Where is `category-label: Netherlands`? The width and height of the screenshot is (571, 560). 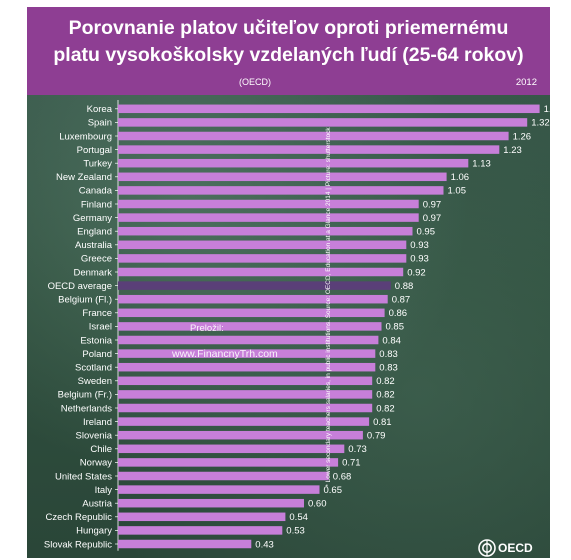 category-label: Netherlands is located at coordinates (86, 408).